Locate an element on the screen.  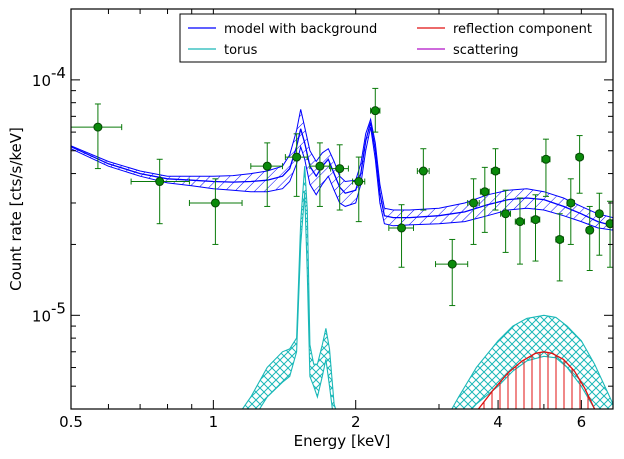
legend-frame is located at coordinates (393, 38).